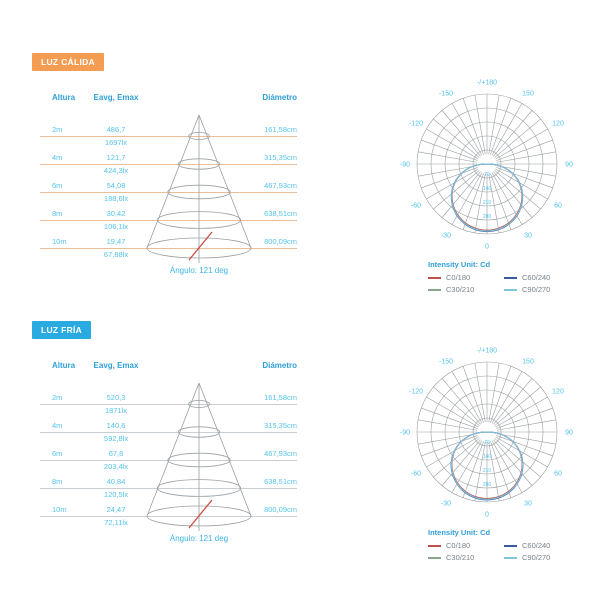  What do you see at coordinates (116, 509) in the screenshot?
I see `eavg-value: 24,47` at bounding box center [116, 509].